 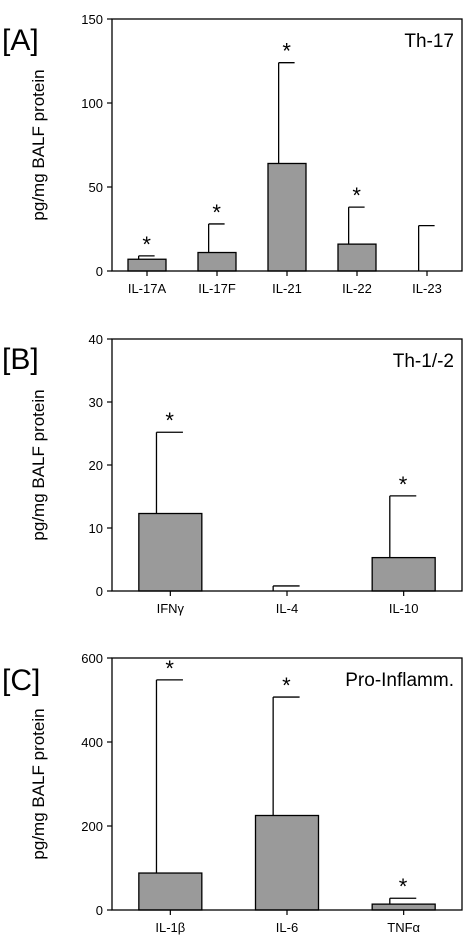 What do you see at coordinates (169, 420) in the screenshot?
I see `significance-star-IFNγ: *` at bounding box center [169, 420].